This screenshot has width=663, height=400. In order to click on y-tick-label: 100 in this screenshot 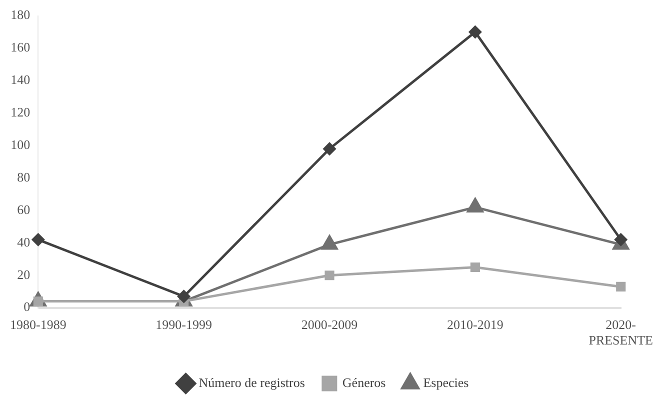, I will do `click(20, 144)`.